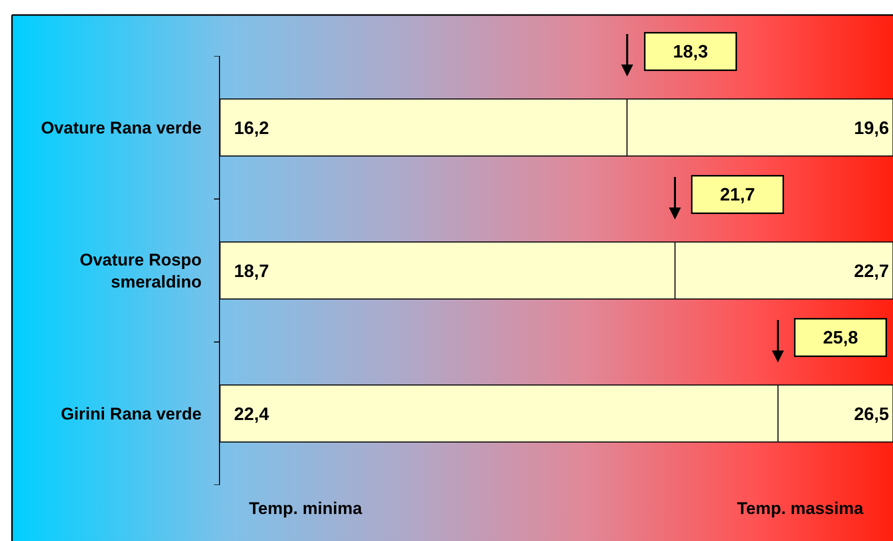 This screenshot has height=541, width=893. I want to click on annotation: 18,7, so click(252, 271).